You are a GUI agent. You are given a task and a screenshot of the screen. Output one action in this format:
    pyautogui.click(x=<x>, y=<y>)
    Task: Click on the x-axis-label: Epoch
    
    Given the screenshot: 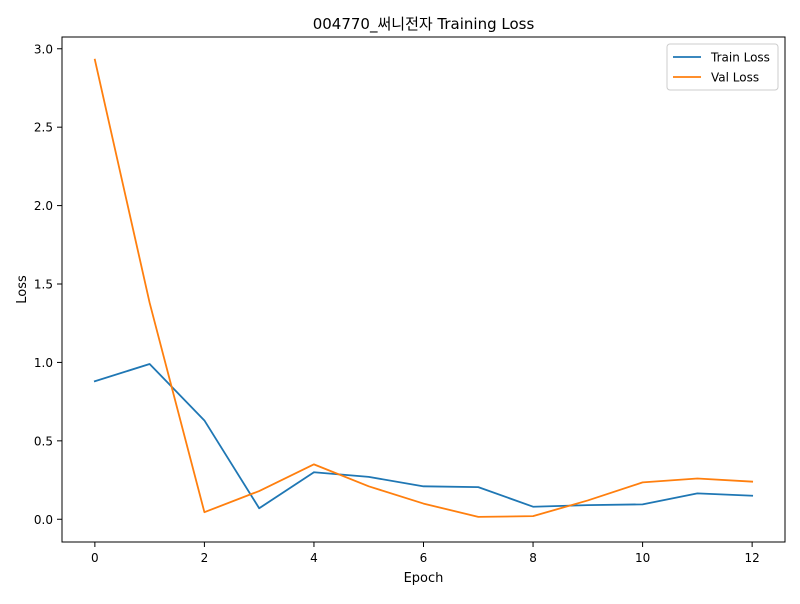 What is the action you would take?
    pyautogui.click(x=424, y=578)
    